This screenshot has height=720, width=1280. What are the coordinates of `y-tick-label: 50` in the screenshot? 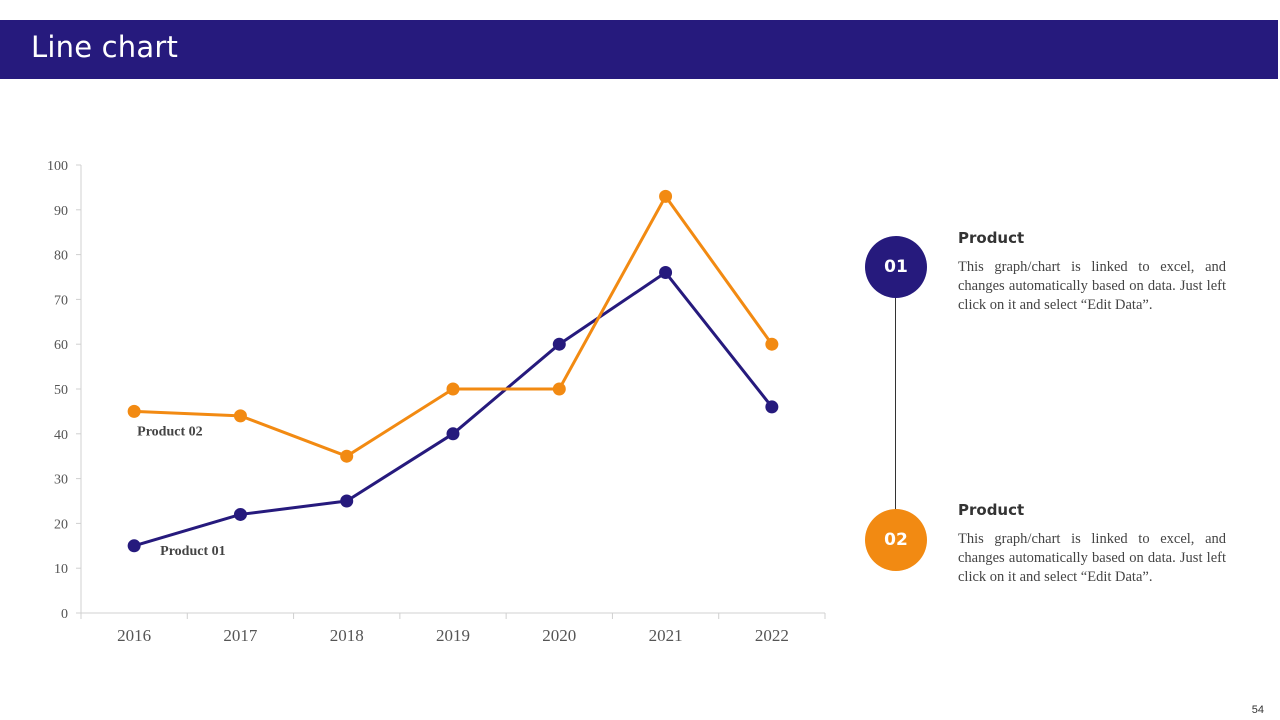 It's located at (61, 390).